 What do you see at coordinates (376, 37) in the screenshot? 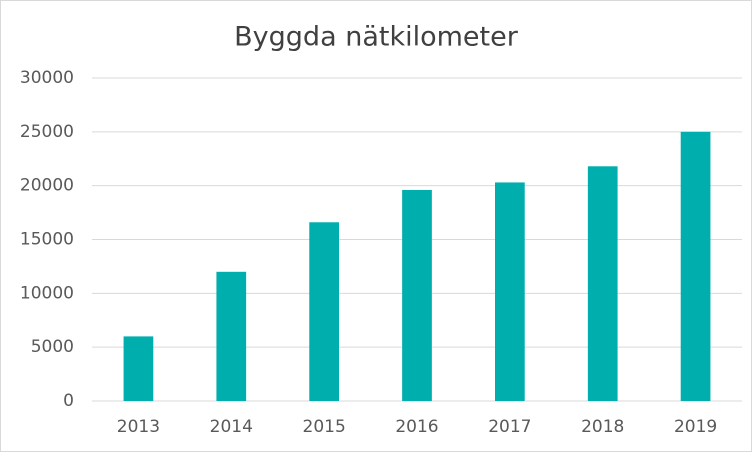
I see `chart-title: Byggda nätkilometer` at bounding box center [376, 37].